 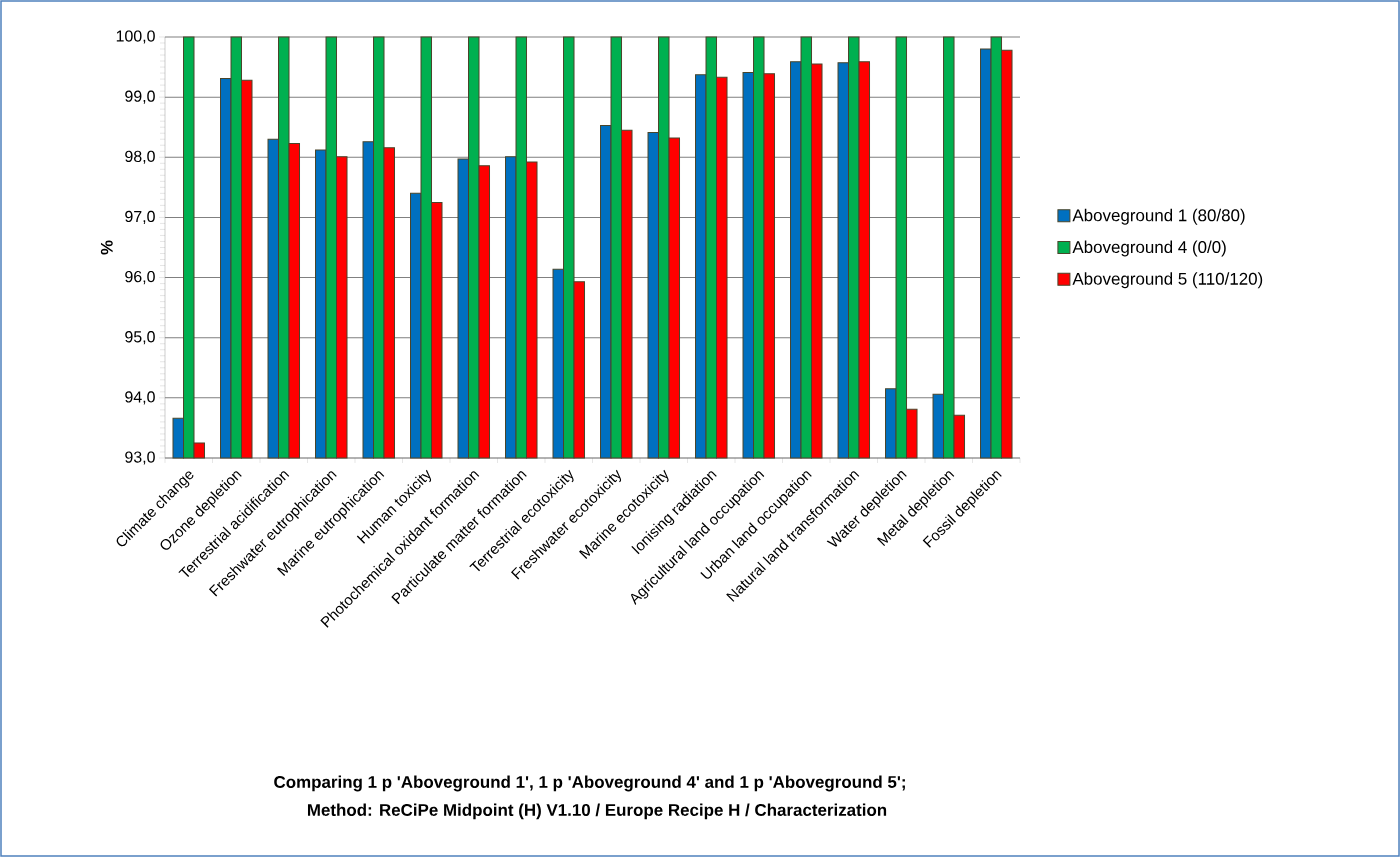 I want to click on y-axis-title: %, so click(x=106, y=247).